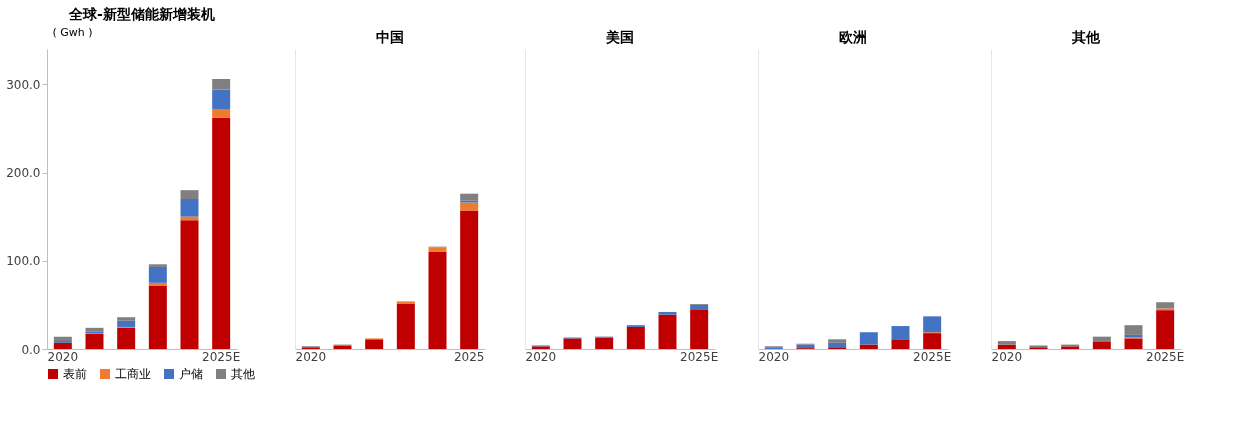 The width and height of the screenshot is (1241, 437). I want to click on y-axis-title: ( Gwh ), so click(72, 32).